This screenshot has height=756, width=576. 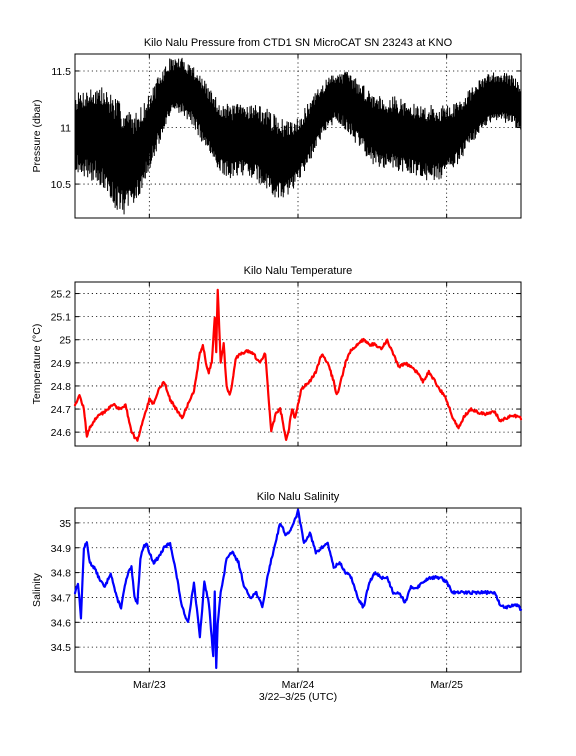 I want to click on salinity-y-axis-label: Salinity, so click(x=37, y=589).